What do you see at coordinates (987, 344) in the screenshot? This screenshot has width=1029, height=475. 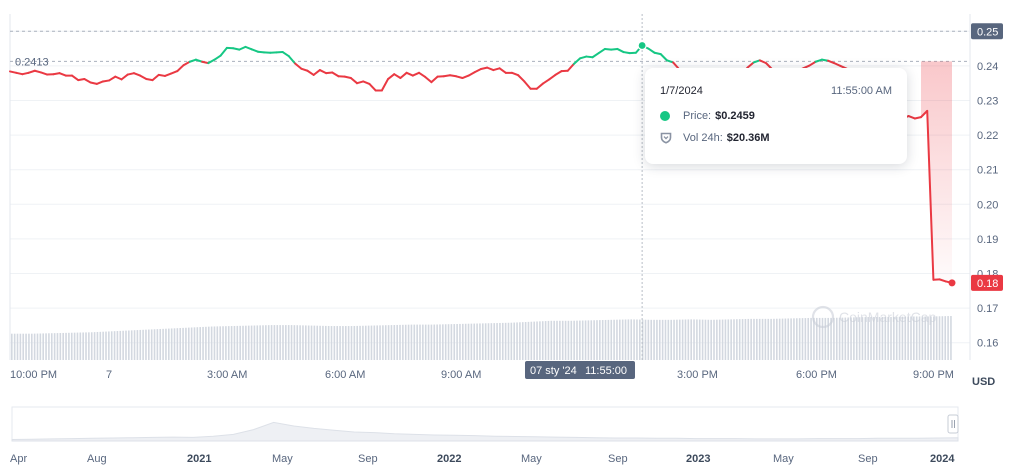 I see `y-tick-label: 0.16` at bounding box center [987, 344].